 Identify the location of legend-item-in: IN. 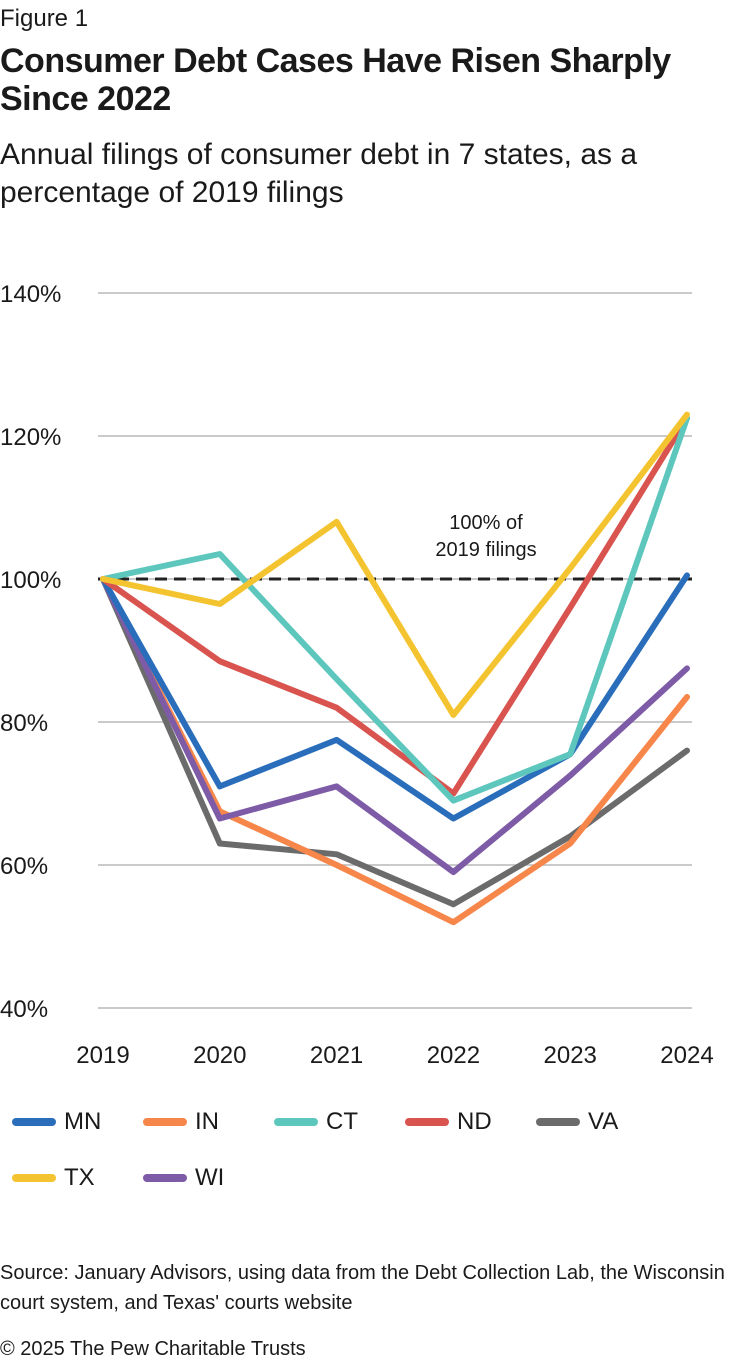
(181, 1122).